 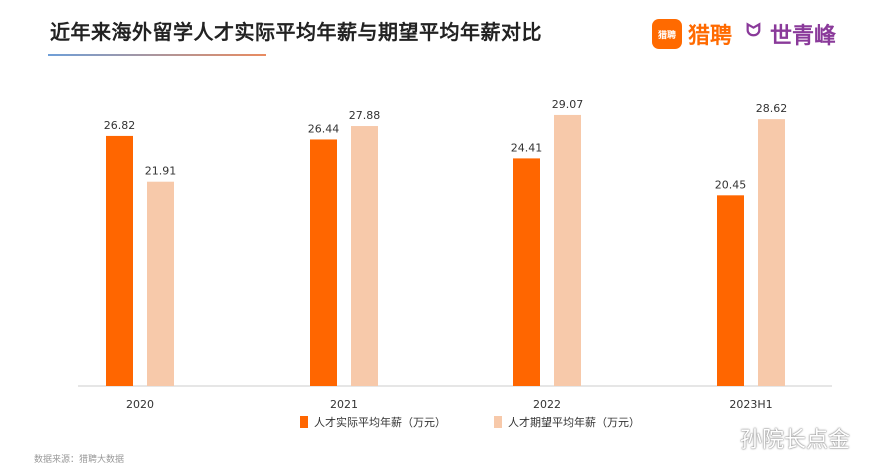 I want to click on data-label-2020-actual: 26.82, so click(x=120, y=125).